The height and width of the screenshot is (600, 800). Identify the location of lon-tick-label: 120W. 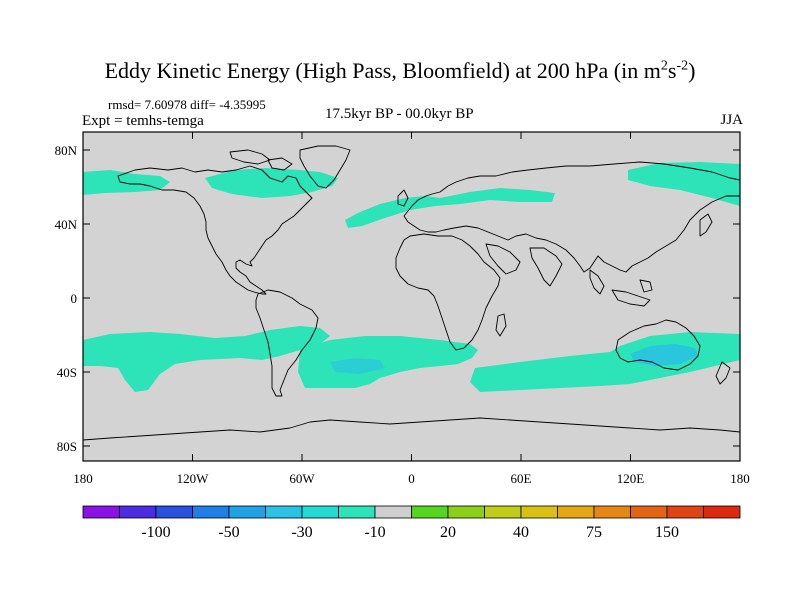
(193, 478).